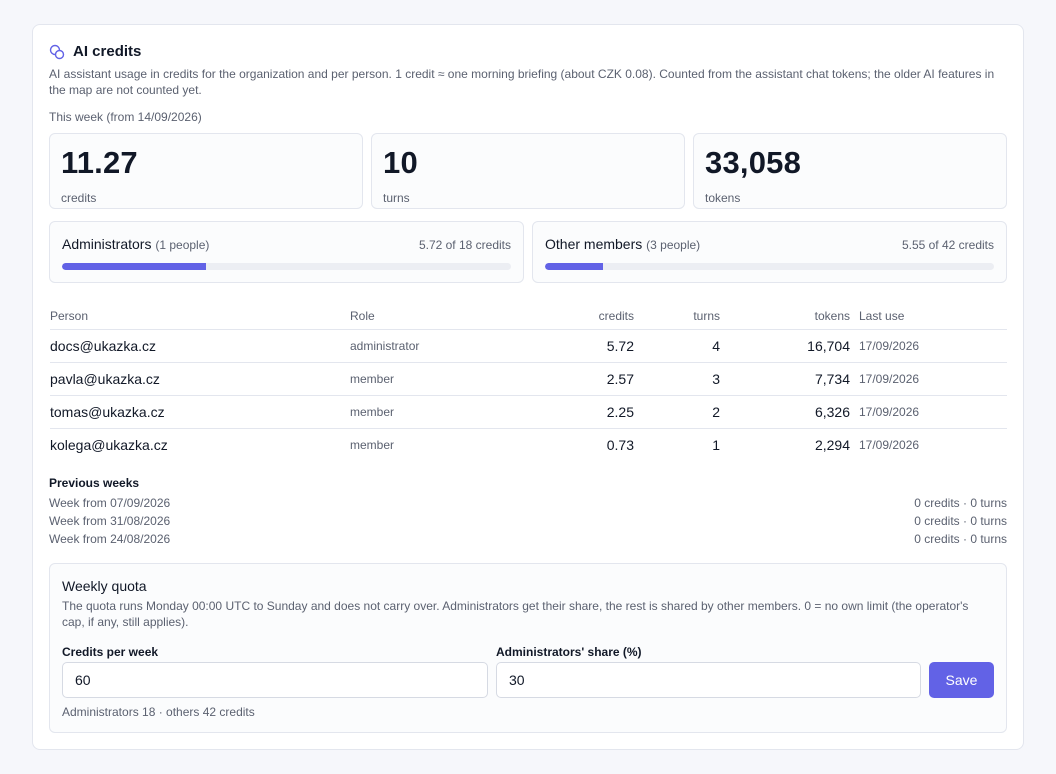 The height and width of the screenshot is (774, 1056). I want to click on col-tokens: tokens, so click(785, 316).